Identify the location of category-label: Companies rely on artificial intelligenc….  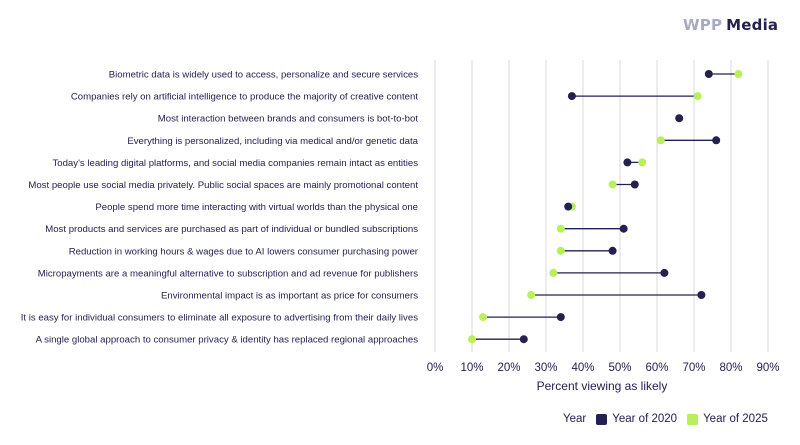
(244, 97).